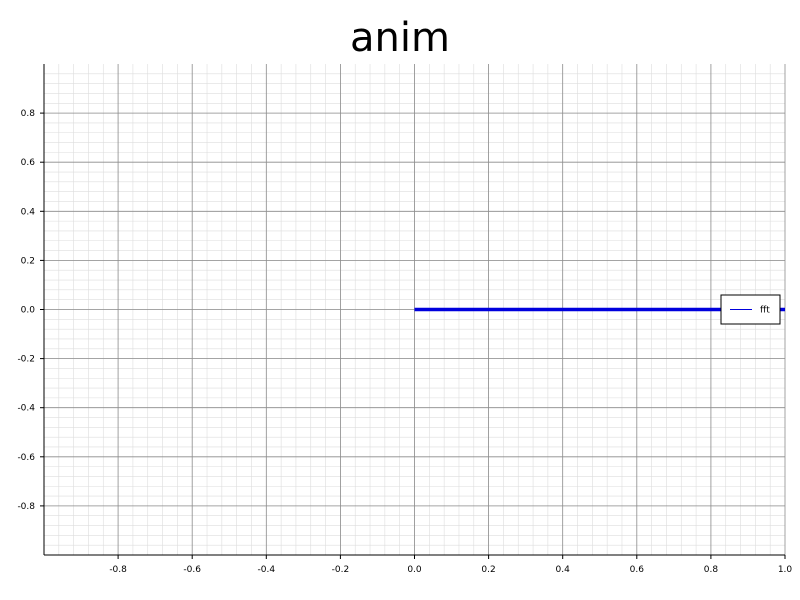  What do you see at coordinates (28, 163) in the screenshot?
I see `y-tick-label: 0.6` at bounding box center [28, 163].